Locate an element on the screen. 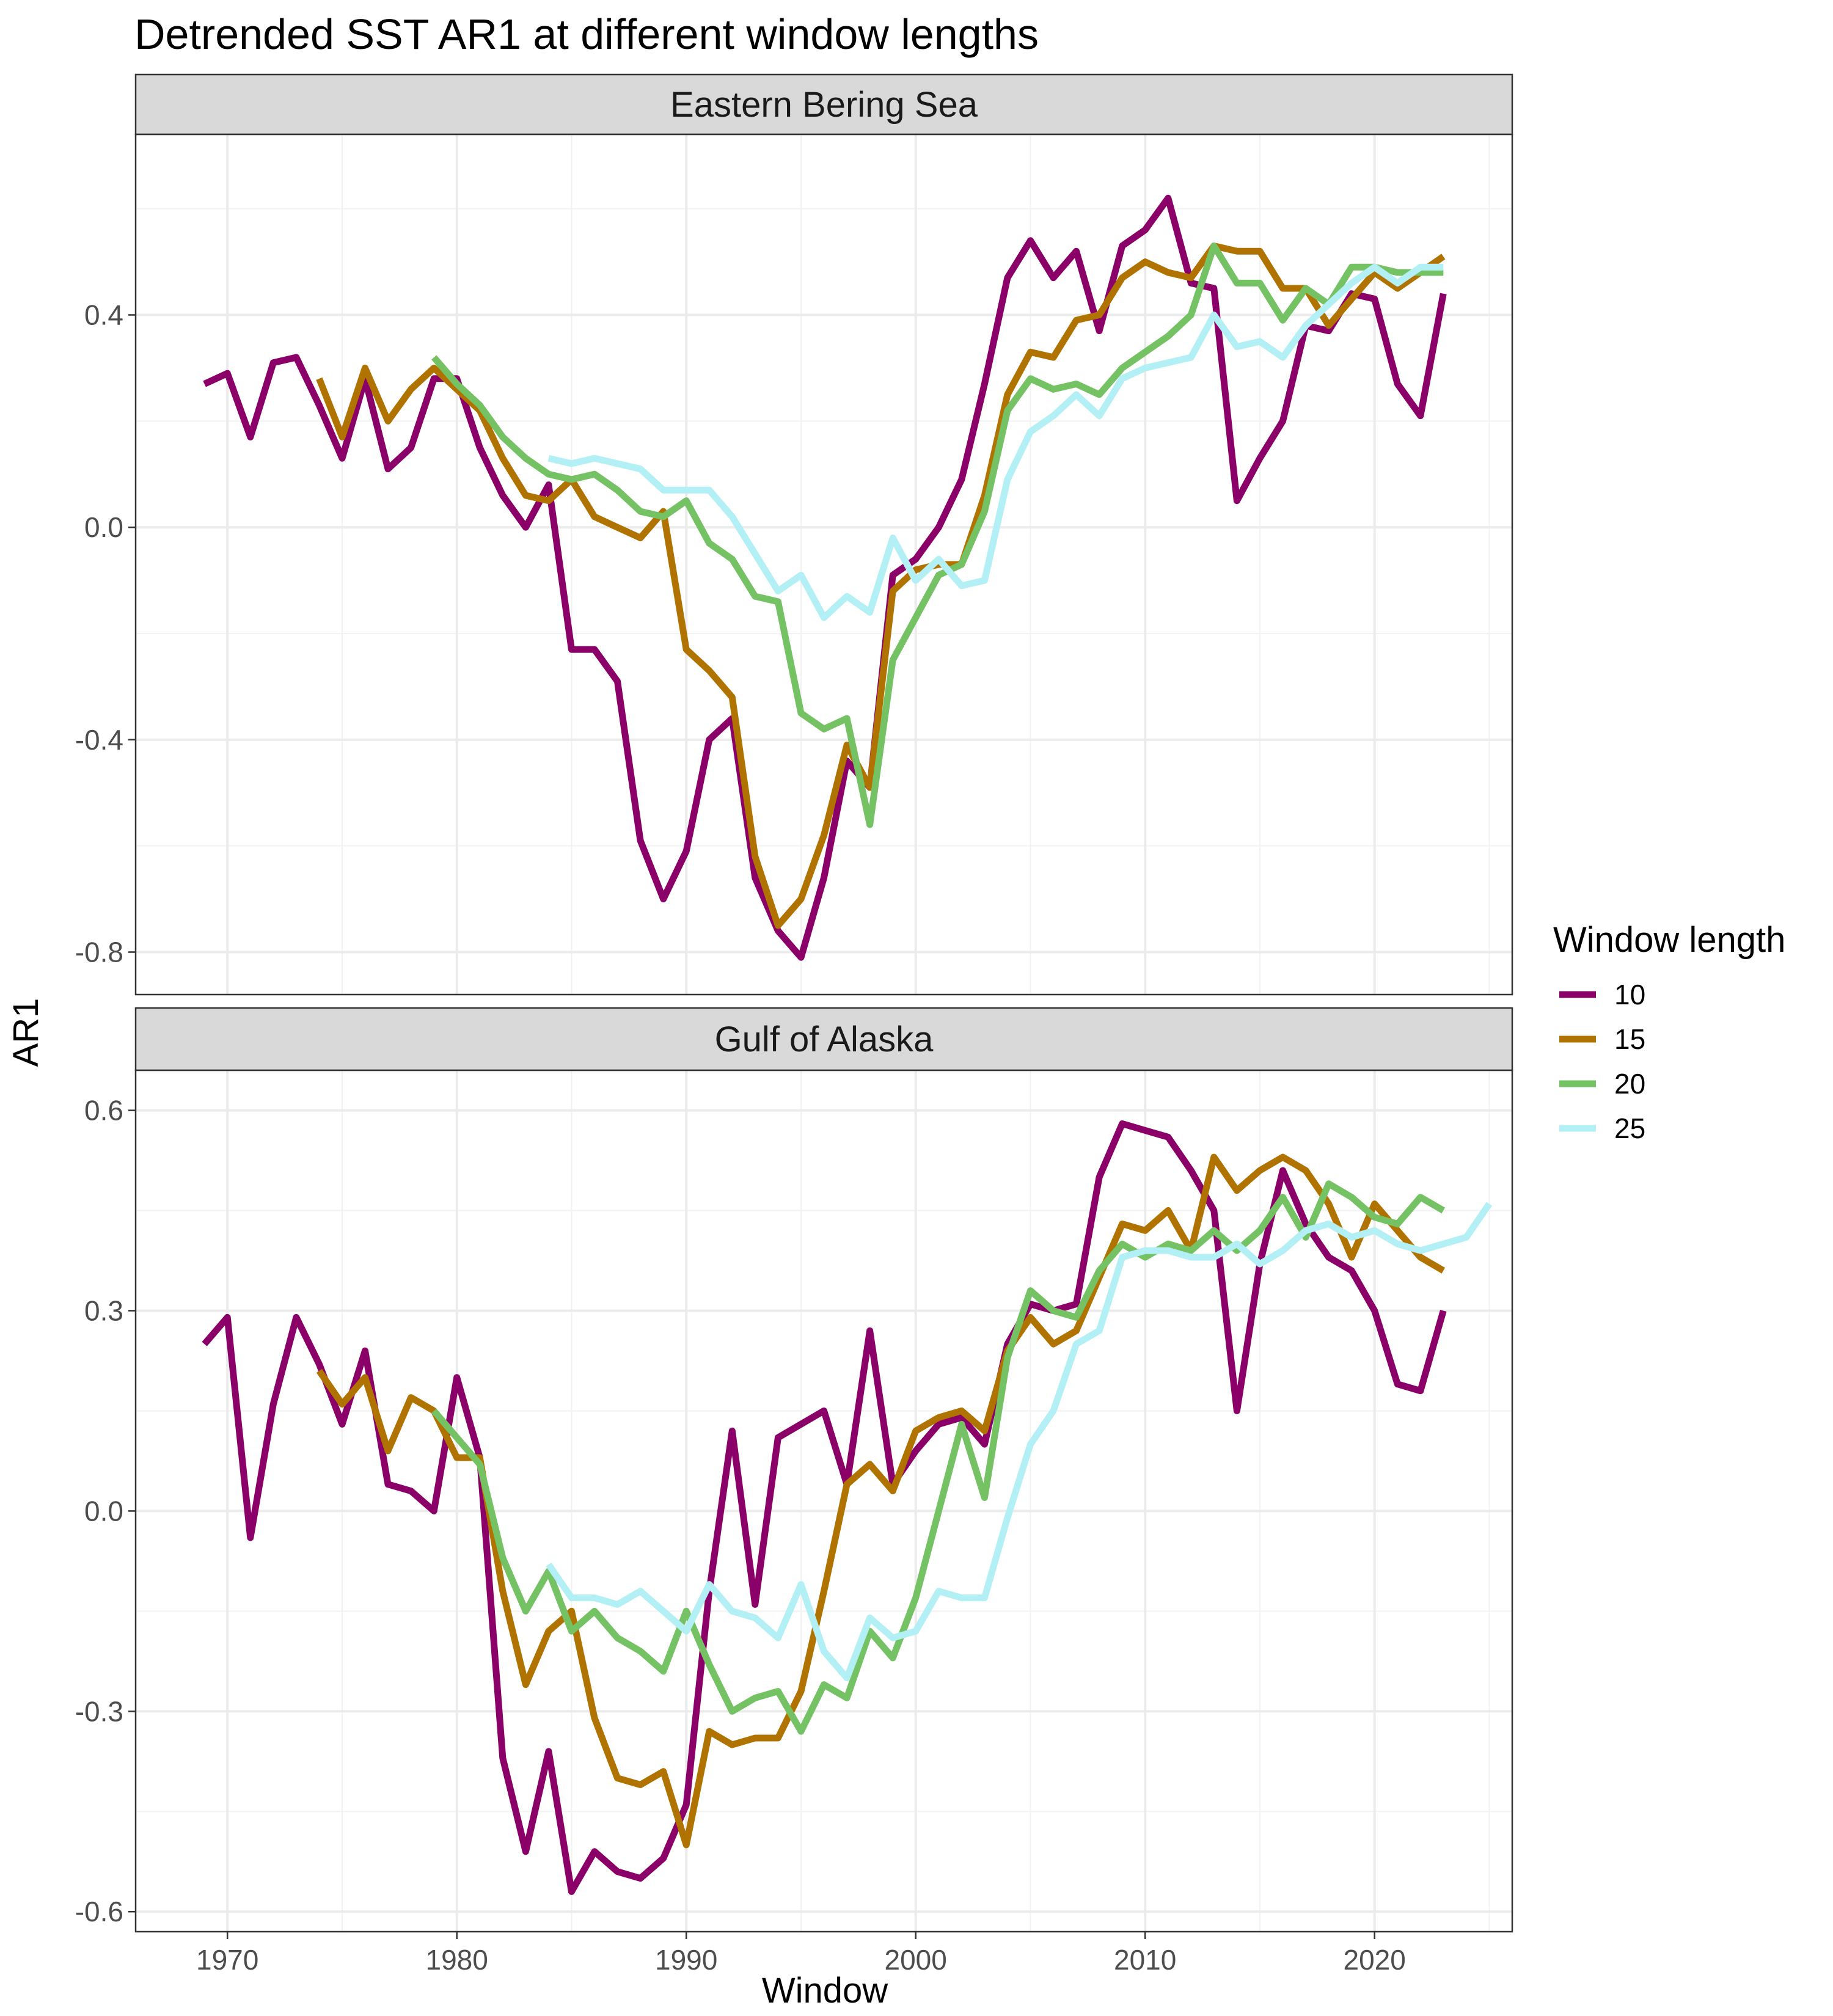  x-tick-label: 1980 is located at coordinates (457, 1960).